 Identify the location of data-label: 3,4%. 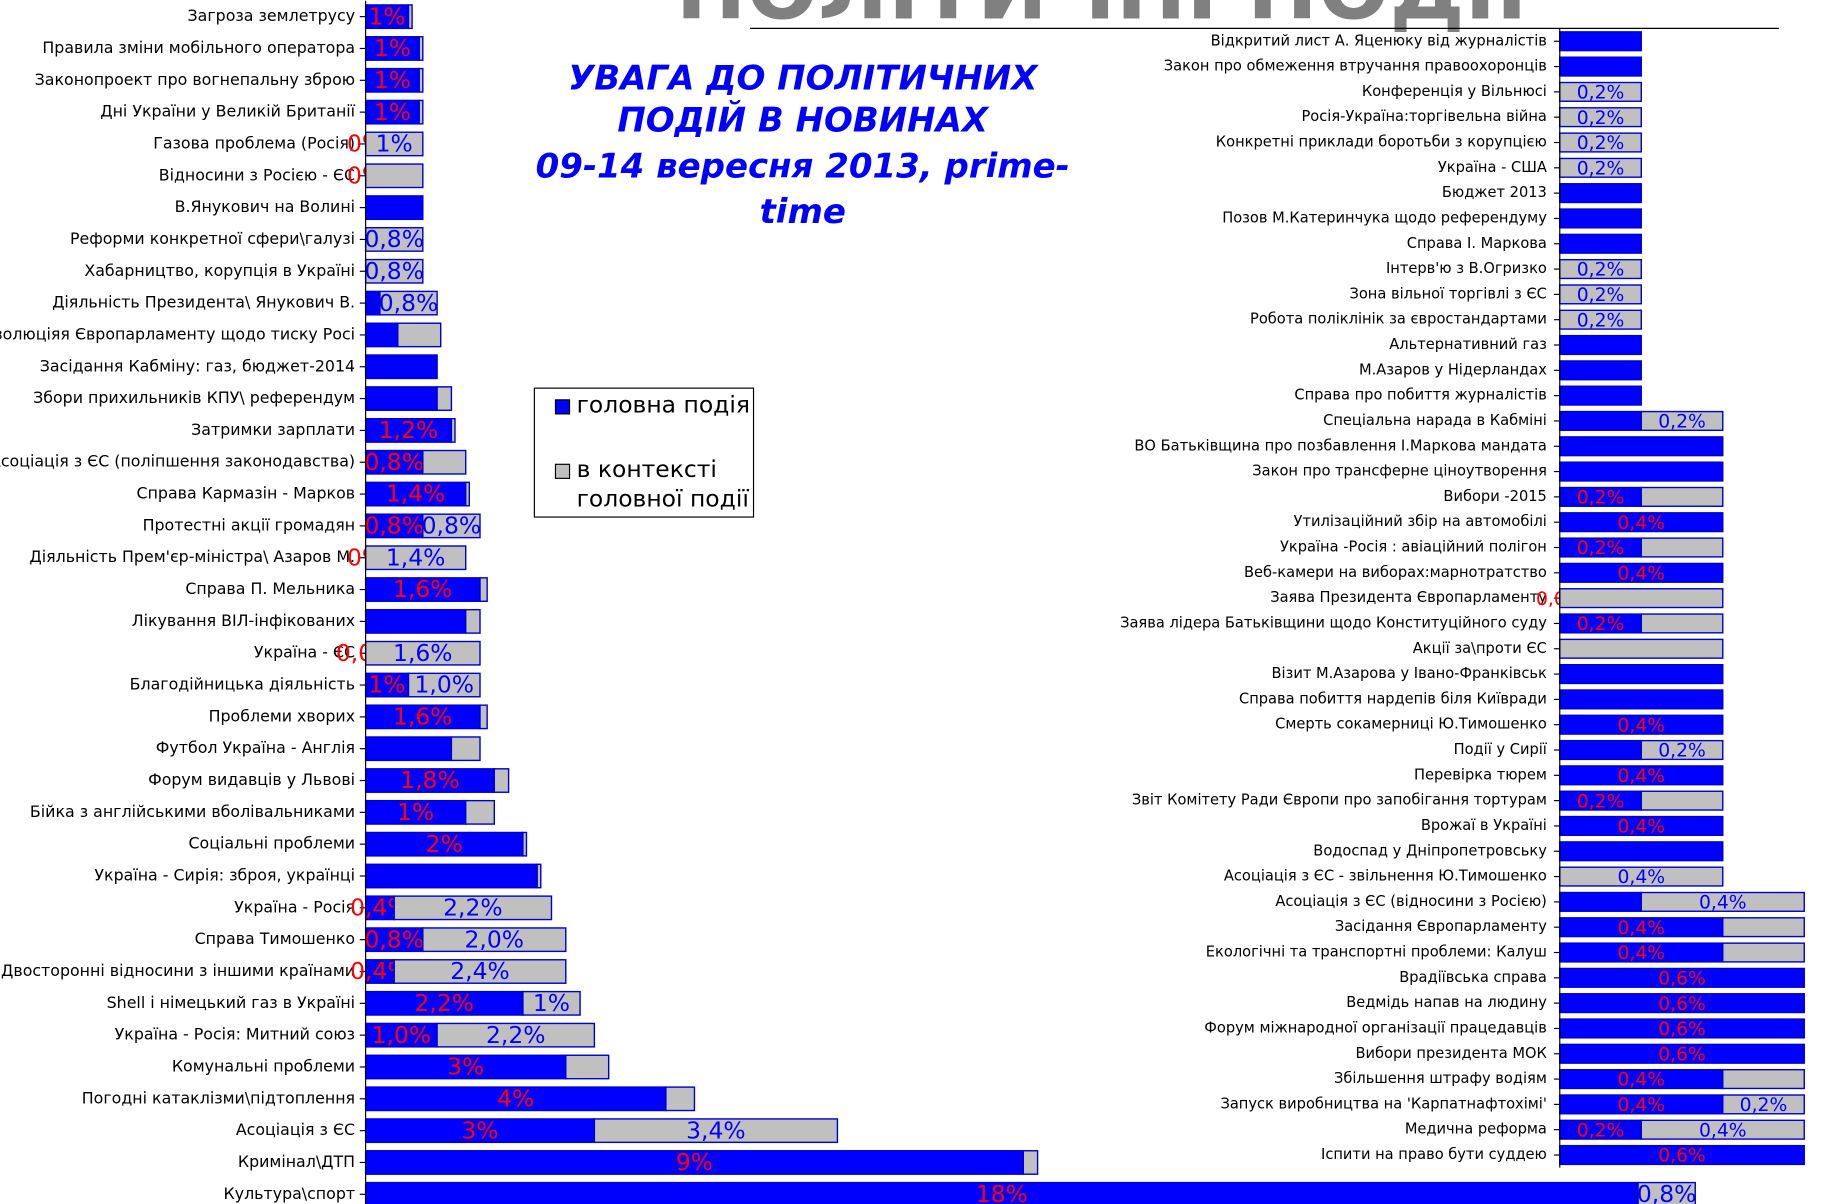
(716, 1130).